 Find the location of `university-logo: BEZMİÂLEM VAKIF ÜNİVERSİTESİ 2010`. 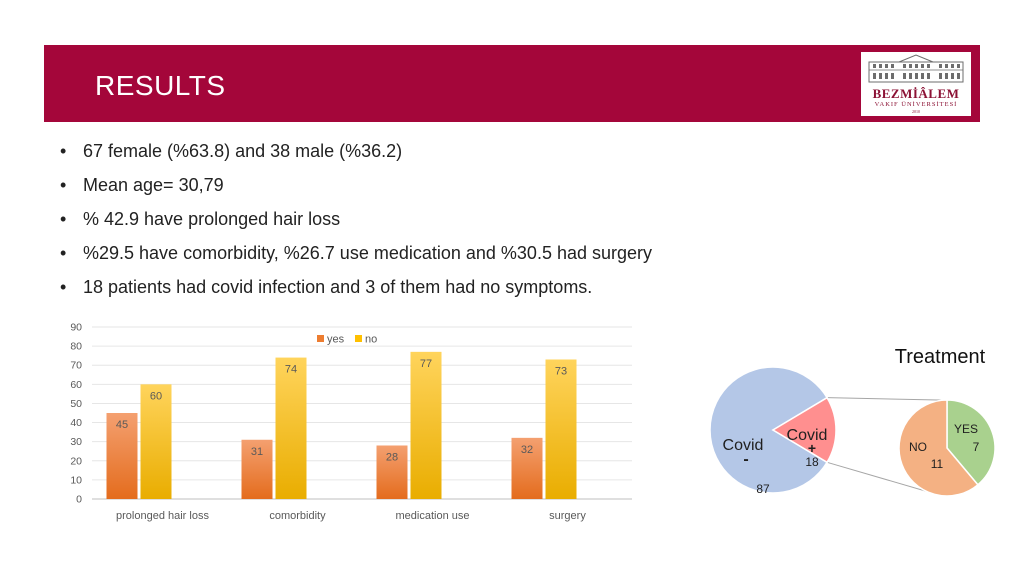

university-logo: BEZMİÂLEM VAKIF ÜNİVERSİTESİ 2010 is located at coordinates (916, 84).